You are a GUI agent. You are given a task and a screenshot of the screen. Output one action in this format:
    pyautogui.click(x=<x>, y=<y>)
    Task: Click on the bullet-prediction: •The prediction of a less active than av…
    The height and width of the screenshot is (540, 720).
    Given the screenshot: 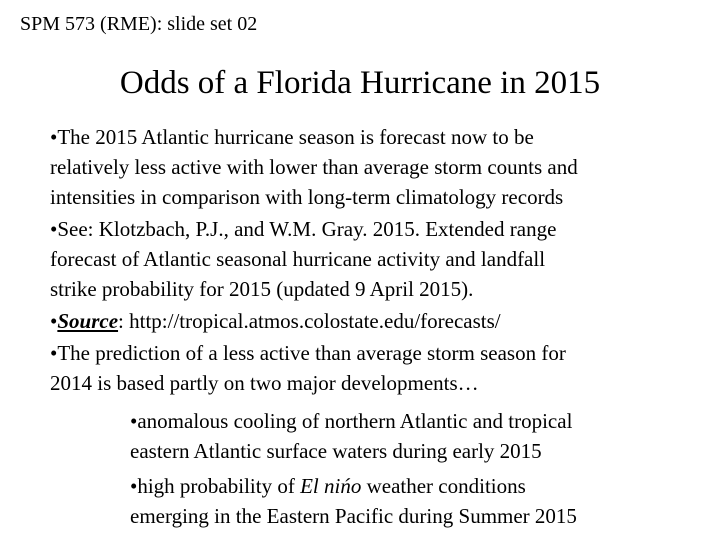 What is the action you would take?
    pyautogui.click(x=308, y=368)
    